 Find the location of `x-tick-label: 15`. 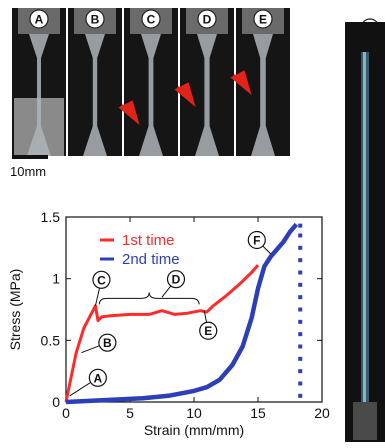

x-tick-label: 15 is located at coordinates (258, 413).